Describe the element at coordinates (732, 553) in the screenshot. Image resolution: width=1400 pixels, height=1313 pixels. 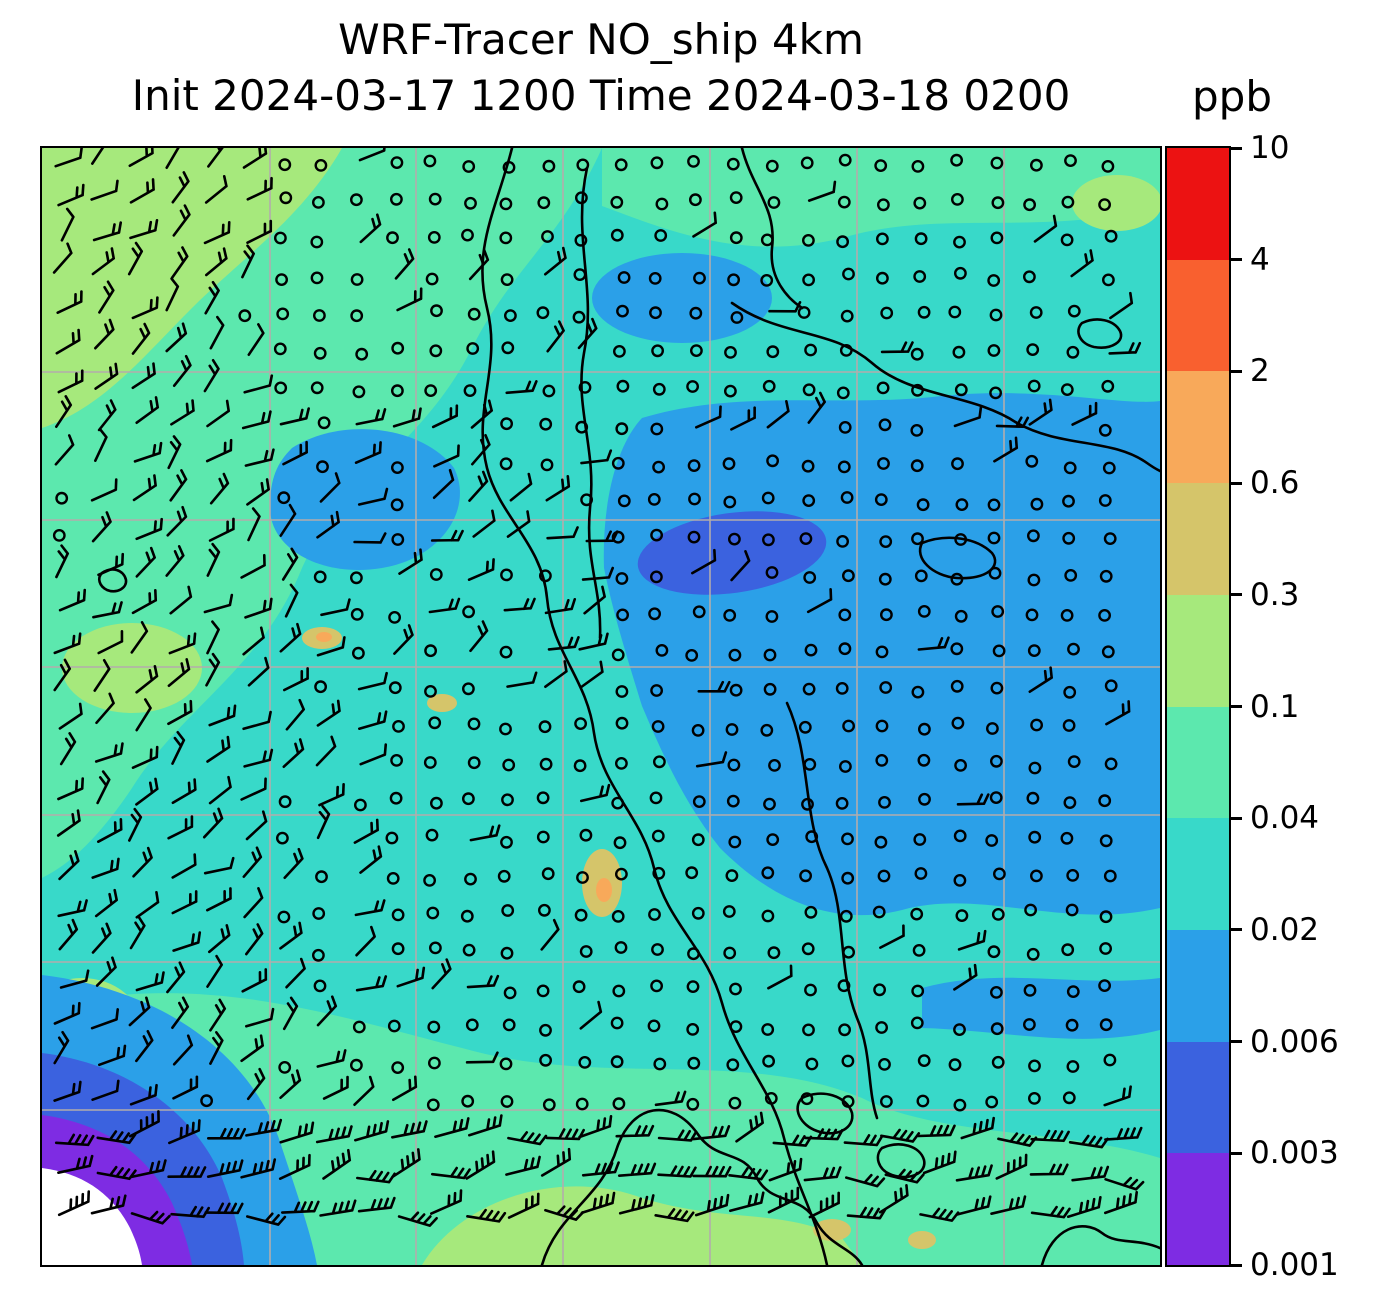
I see `contour-level-0p003` at that location.